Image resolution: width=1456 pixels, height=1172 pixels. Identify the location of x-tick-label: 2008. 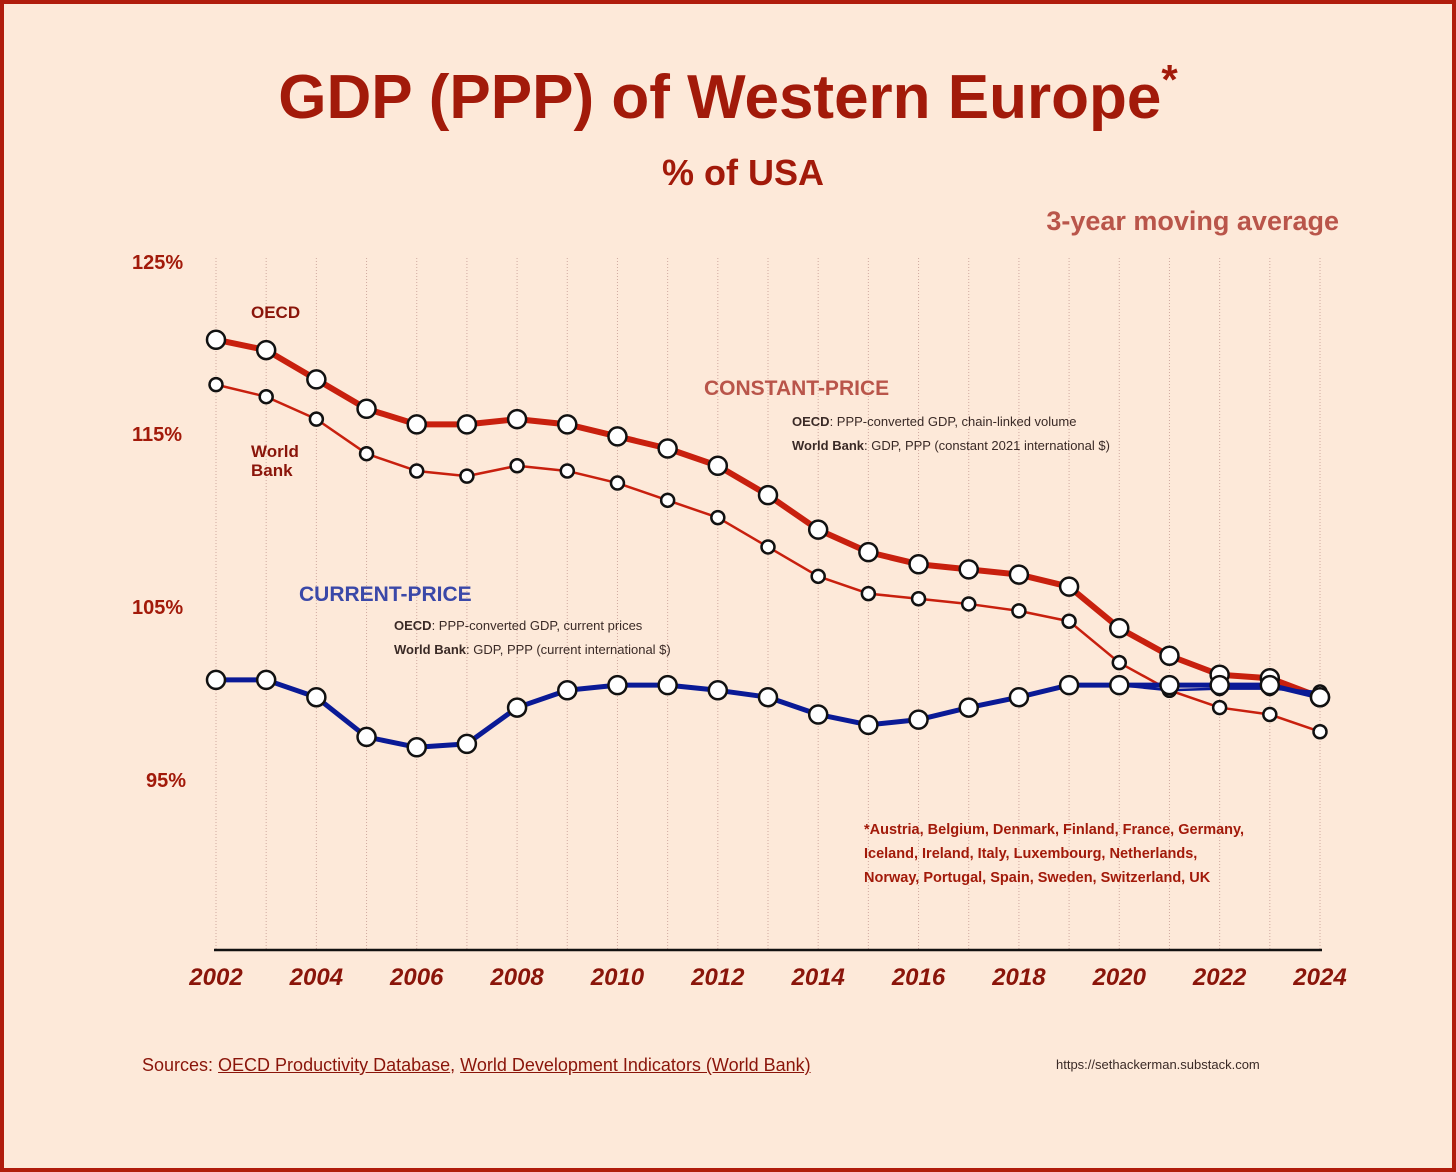
(517, 977).